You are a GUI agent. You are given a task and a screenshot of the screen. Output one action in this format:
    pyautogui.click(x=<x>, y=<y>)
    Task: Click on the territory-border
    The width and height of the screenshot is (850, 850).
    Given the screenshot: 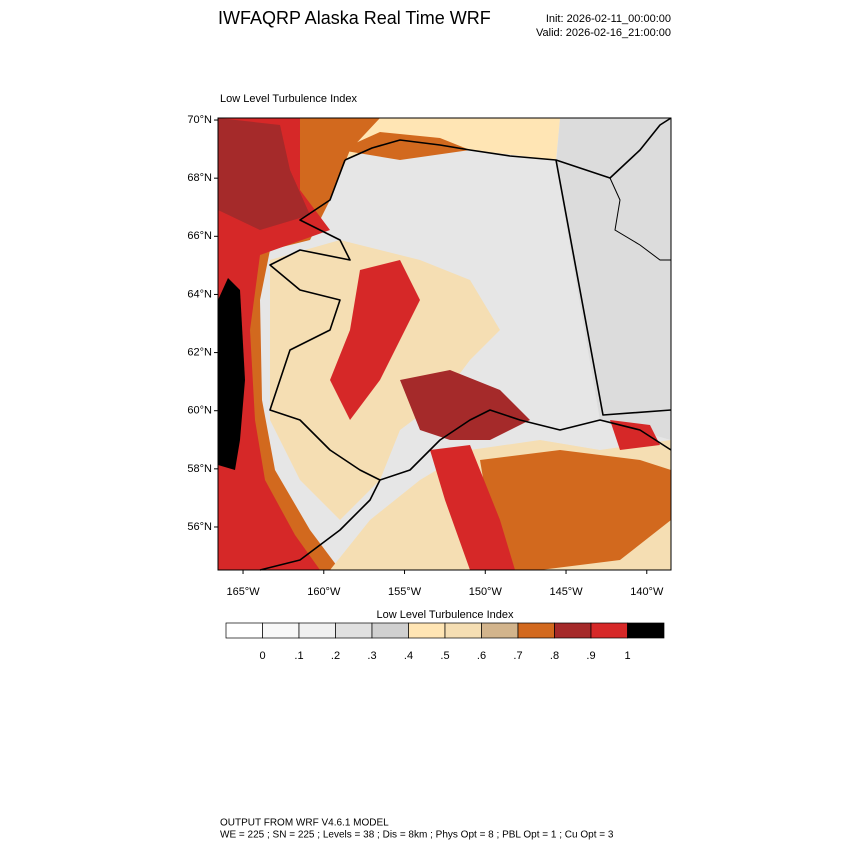 What is the action you would take?
    pyautogui.click(x=640, y=219)
    